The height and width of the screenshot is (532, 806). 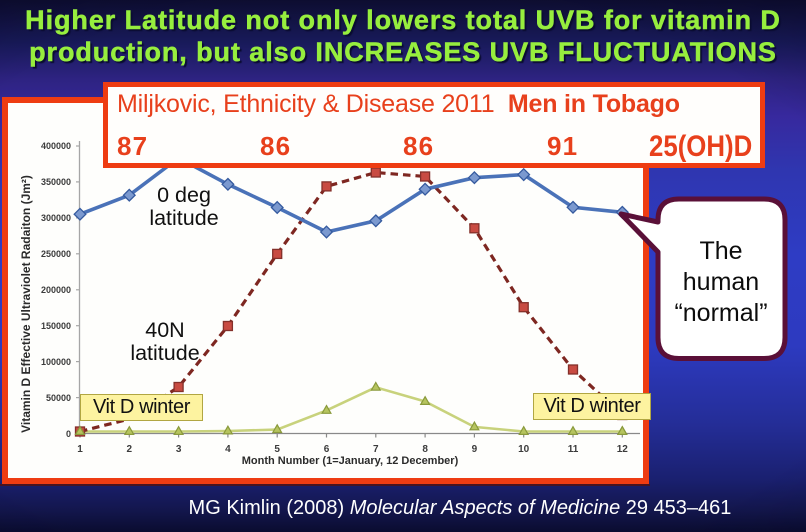 I want to click on svg-text: 250000, so click(x=56, y=254).